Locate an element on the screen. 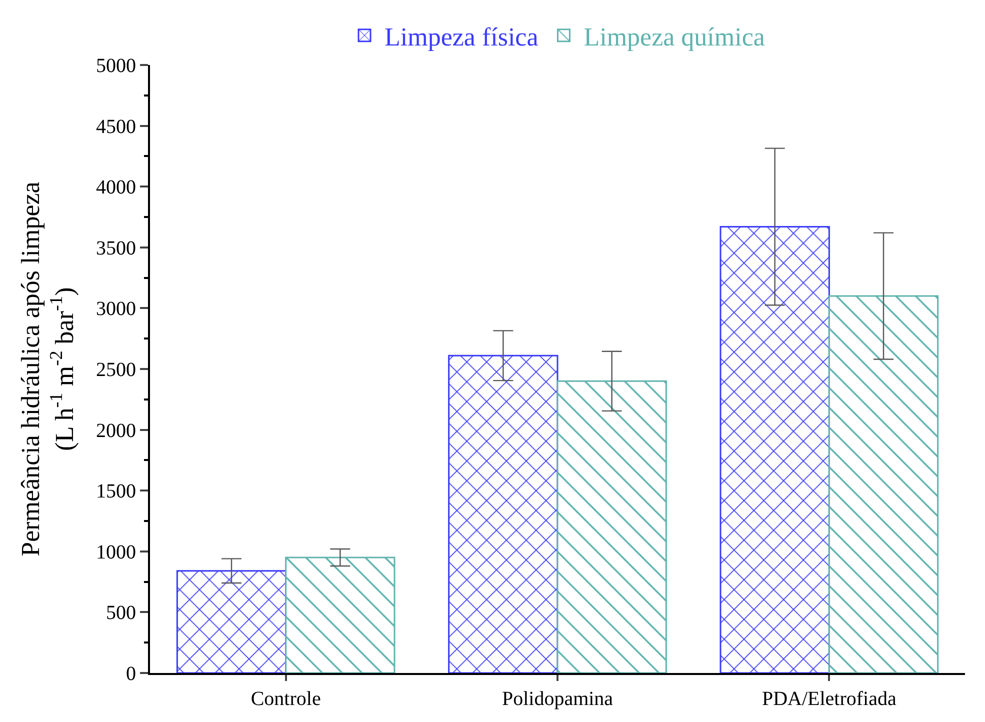 This screenshot has width=985, height=722. y-tick-label: 1000 is located at coordinates (116, 552).